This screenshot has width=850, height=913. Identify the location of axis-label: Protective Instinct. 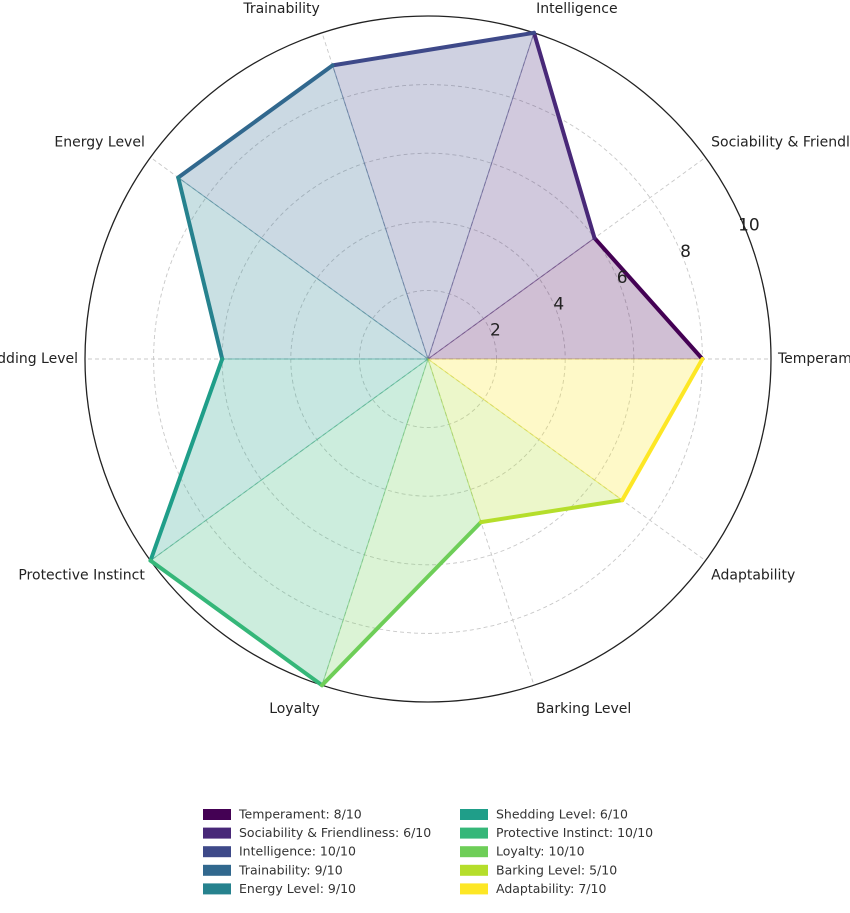
(81, 575).